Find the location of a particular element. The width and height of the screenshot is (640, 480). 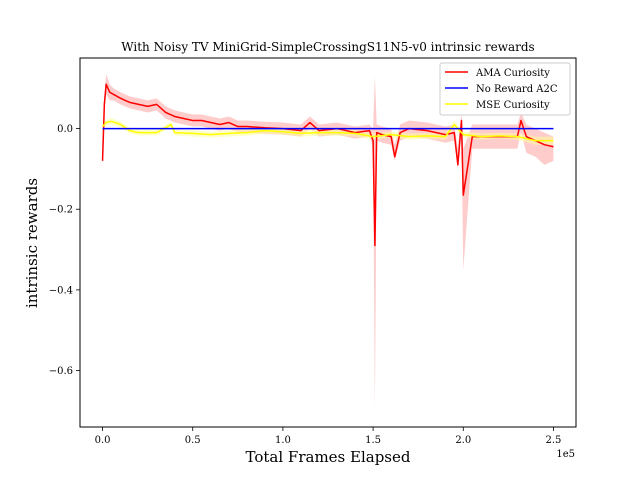

series-line-mse-curiosity is located at coordinates (327, 131).